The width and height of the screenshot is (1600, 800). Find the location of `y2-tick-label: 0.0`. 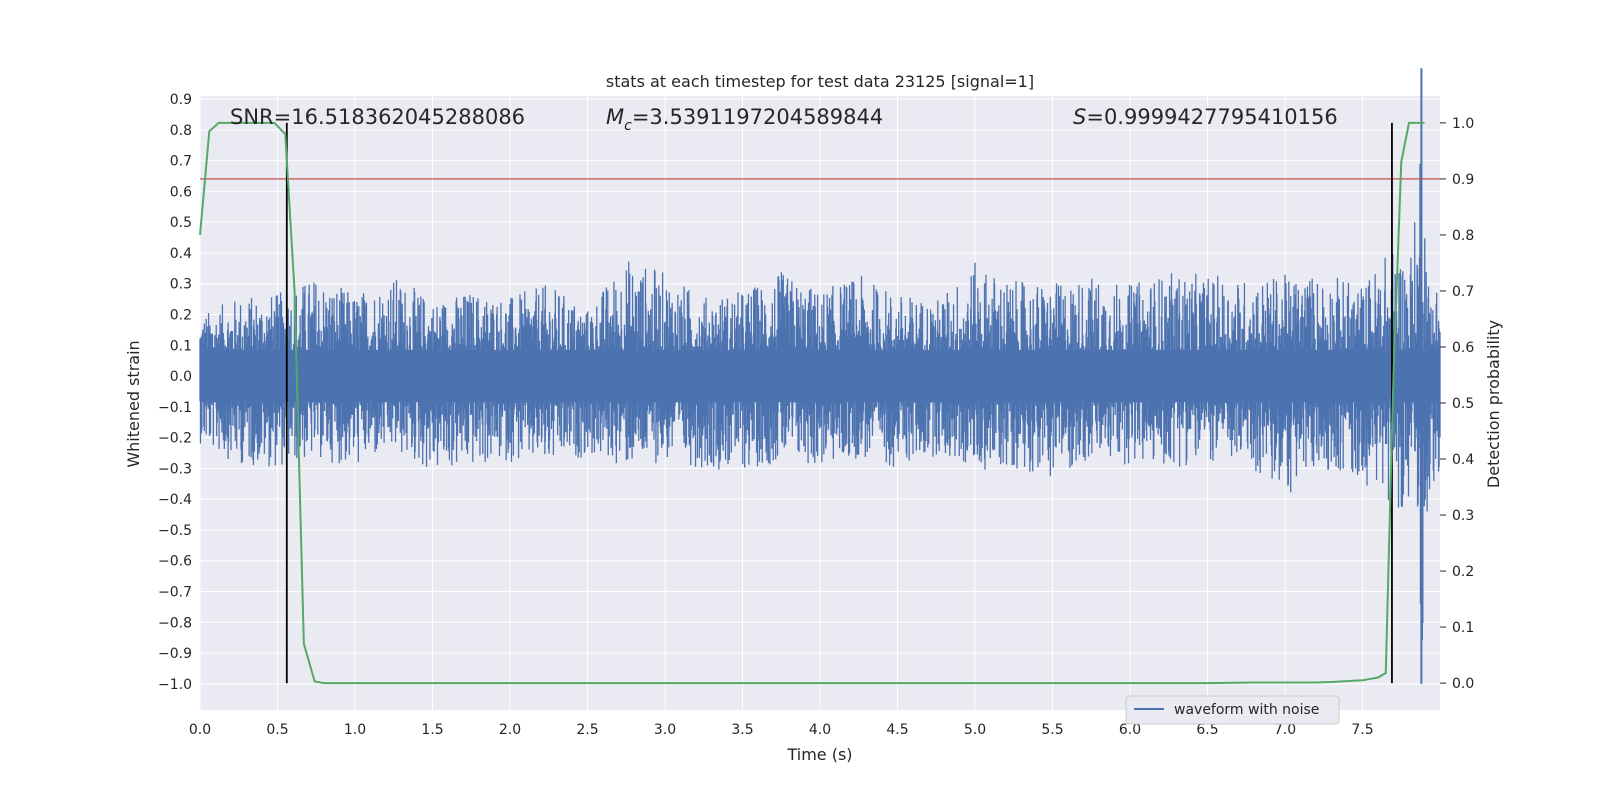

y2-tick-label: 0.0 is located at coordinates (1463, 684).